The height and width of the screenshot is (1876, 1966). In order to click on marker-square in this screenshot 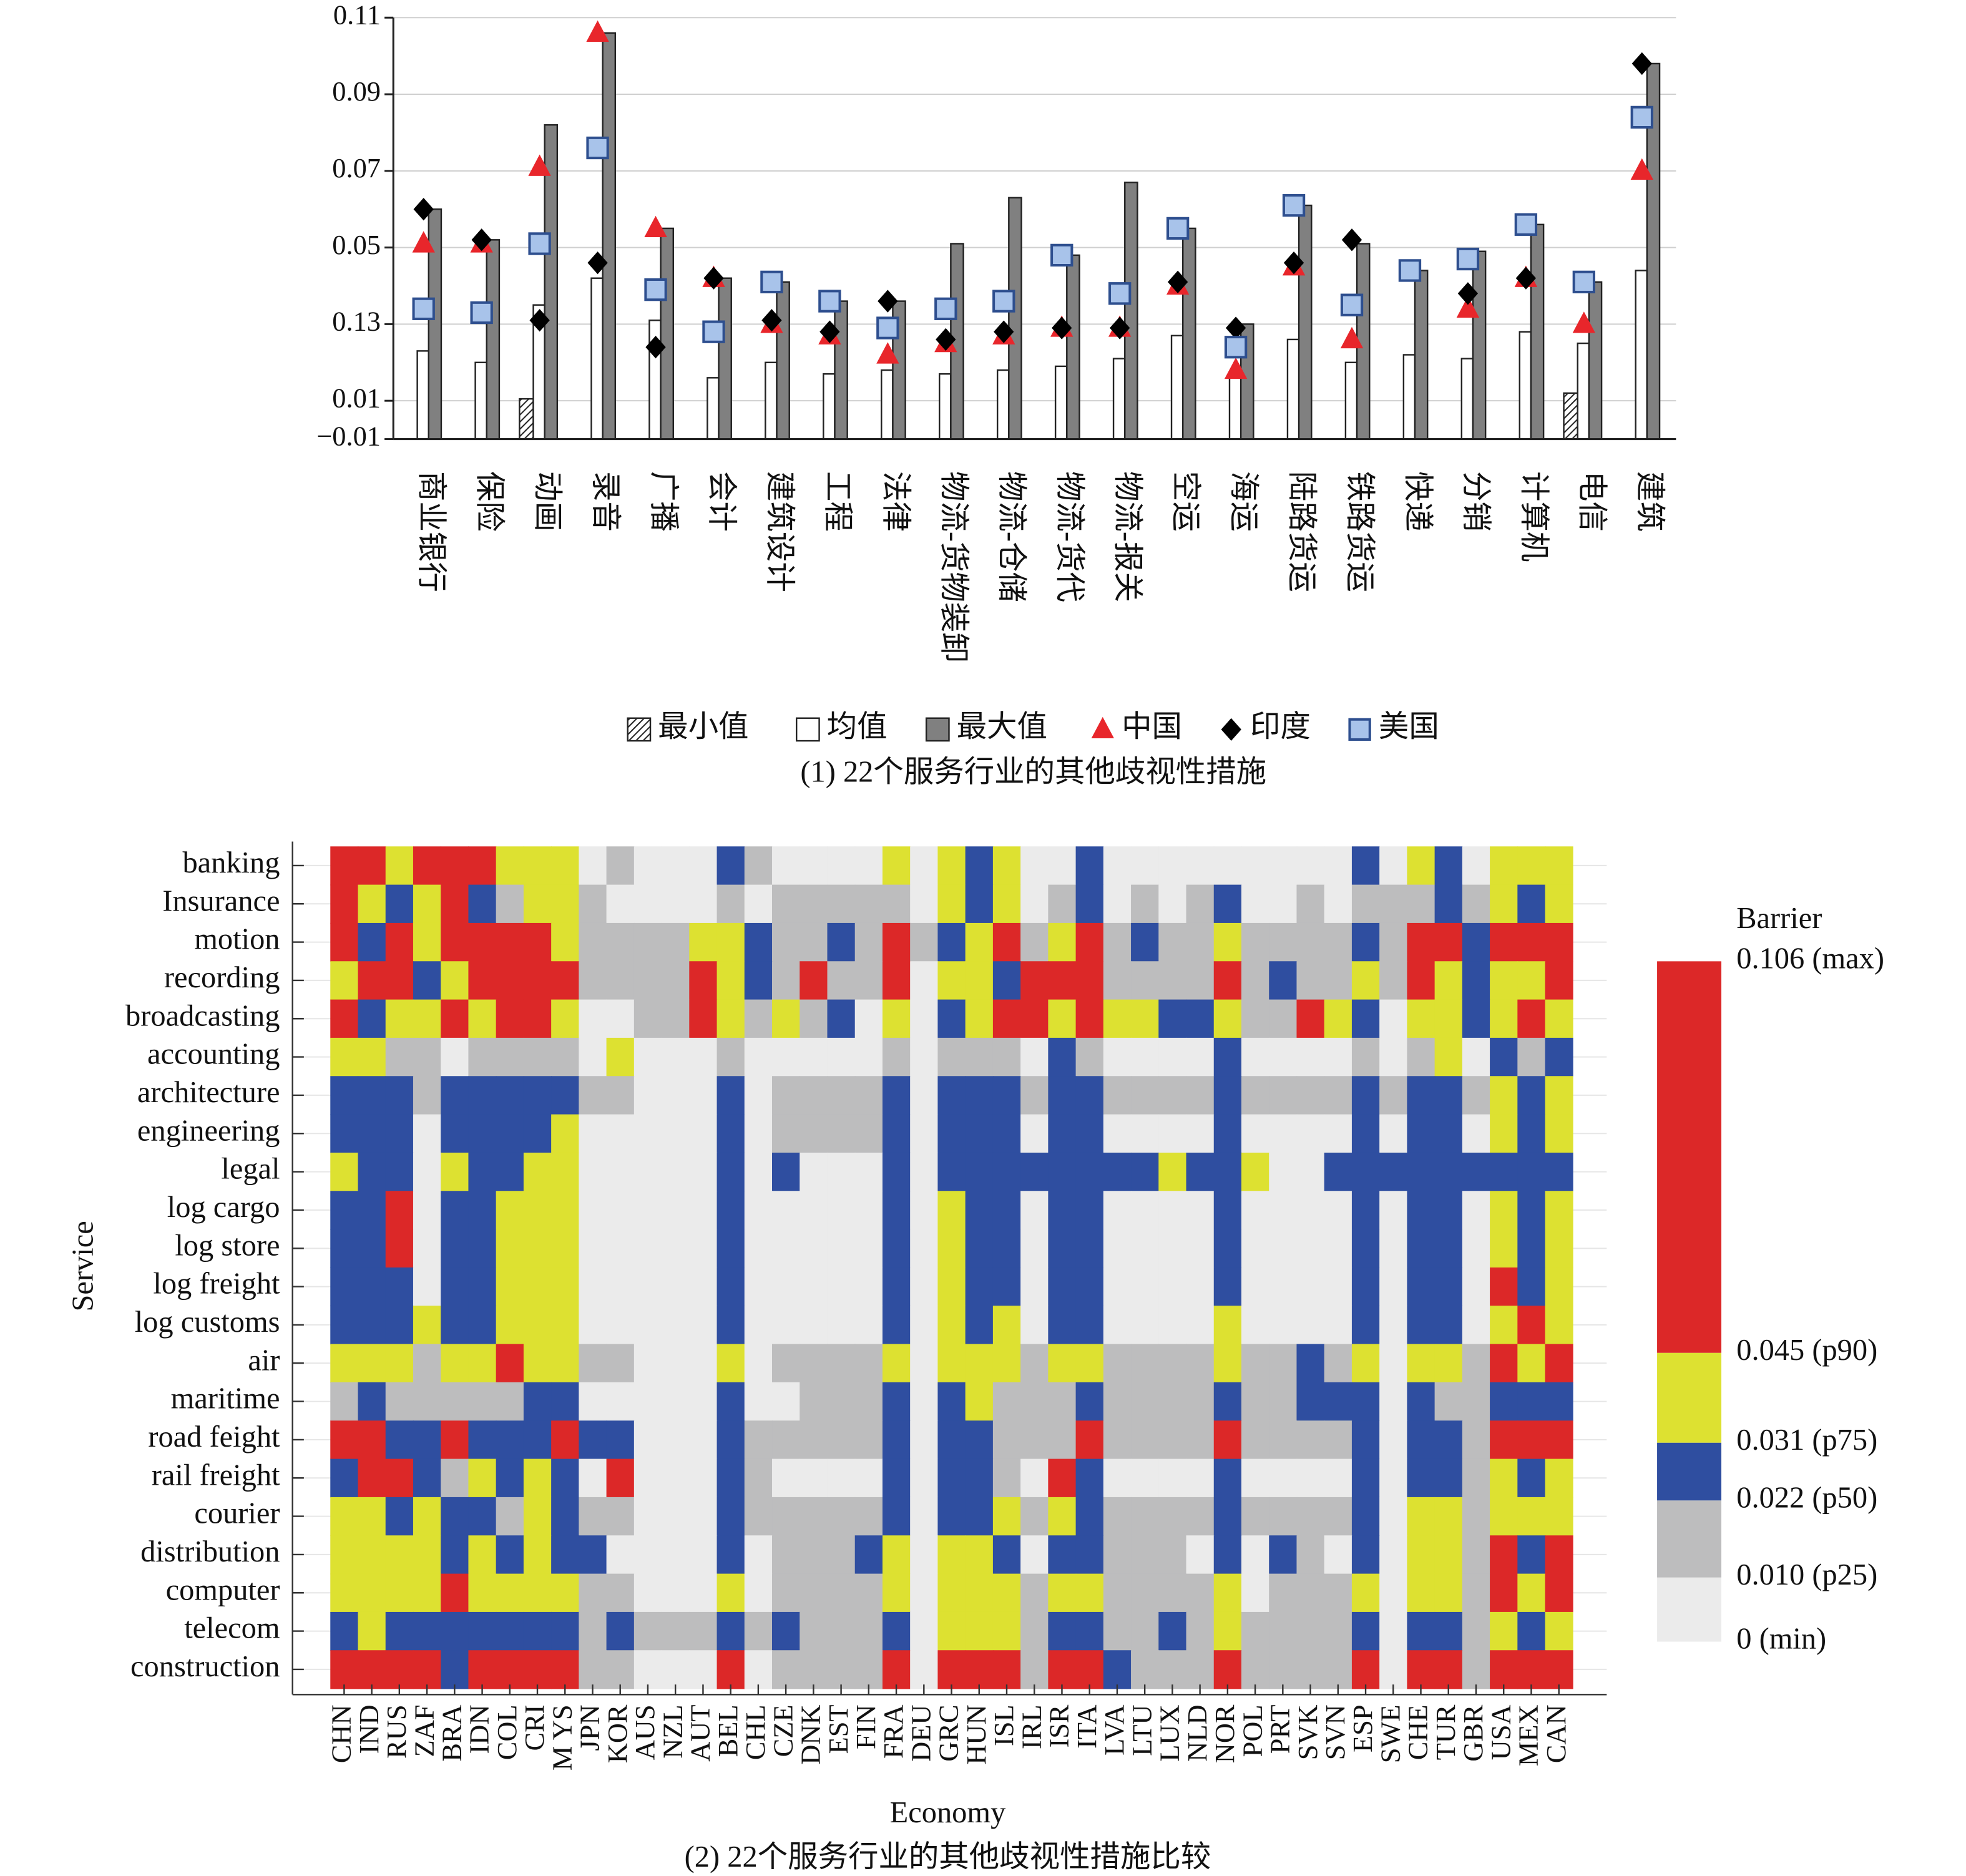, I will do `click(1352, 304)`.